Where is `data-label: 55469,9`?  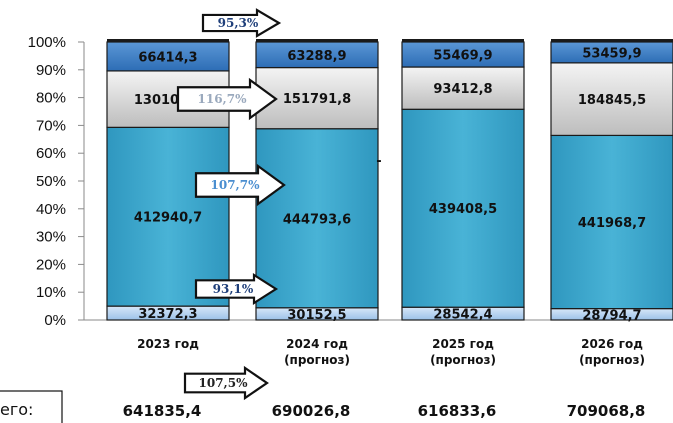 data-label: 55469,9 is located at coordinates (462, 56).